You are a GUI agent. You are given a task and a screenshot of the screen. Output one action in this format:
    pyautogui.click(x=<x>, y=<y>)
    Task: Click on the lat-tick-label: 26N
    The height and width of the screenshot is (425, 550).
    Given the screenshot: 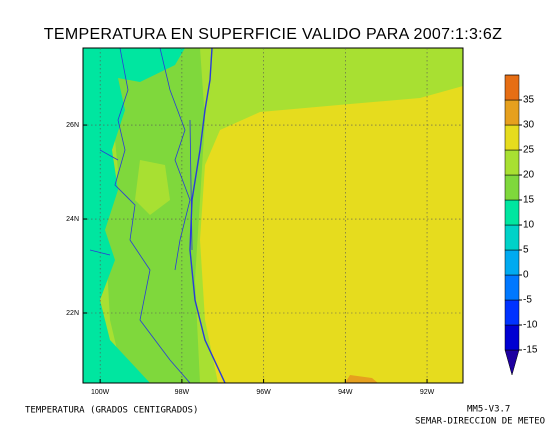 What is the action you would take?
    pyautogui.click(x=72, y=125)
    